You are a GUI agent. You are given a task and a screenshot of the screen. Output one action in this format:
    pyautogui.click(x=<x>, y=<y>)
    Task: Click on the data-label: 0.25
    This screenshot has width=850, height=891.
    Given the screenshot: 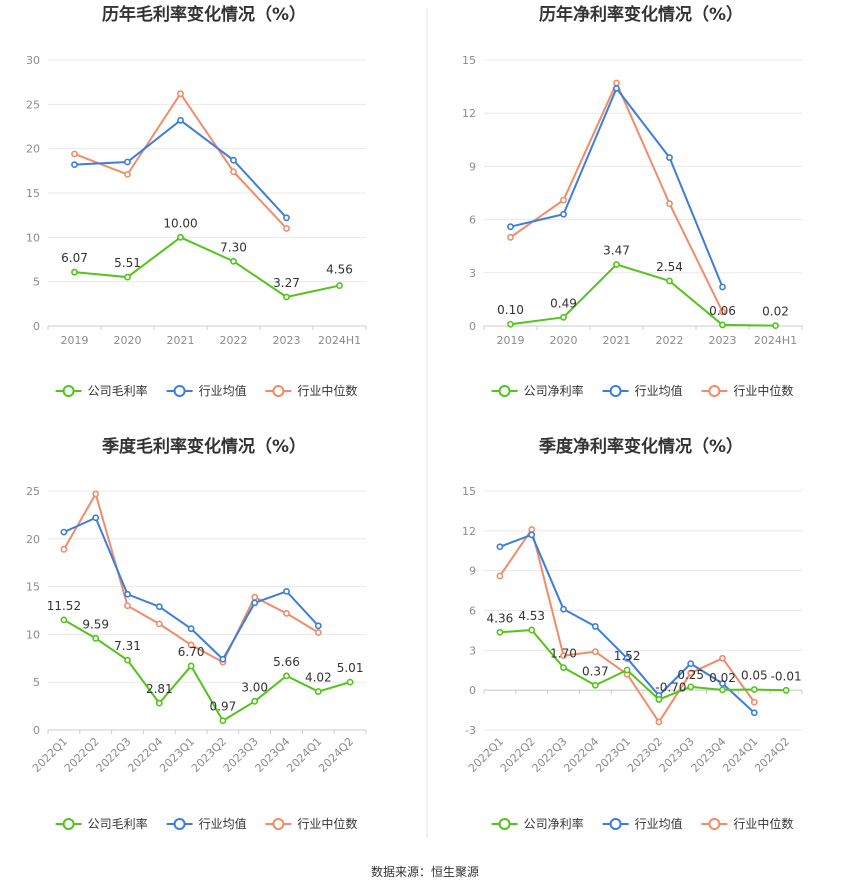 What is the action you would take?
    pyautogui.click(x=690, y=675)
    